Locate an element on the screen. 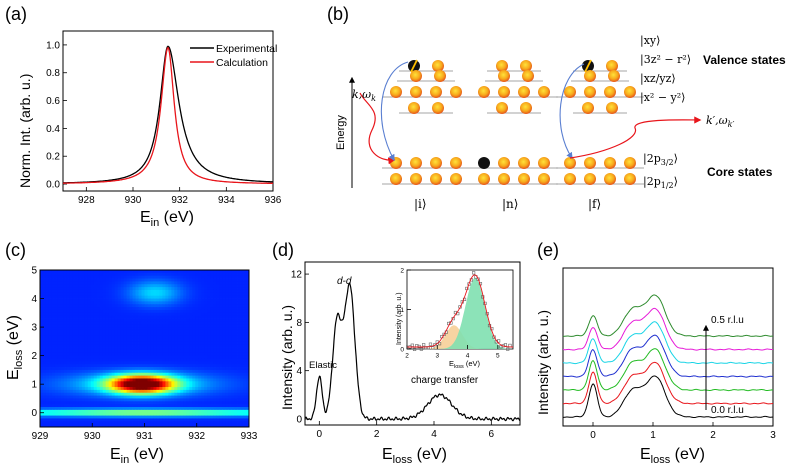  x-tick-label: 3 is located at coordinates (773, 435).